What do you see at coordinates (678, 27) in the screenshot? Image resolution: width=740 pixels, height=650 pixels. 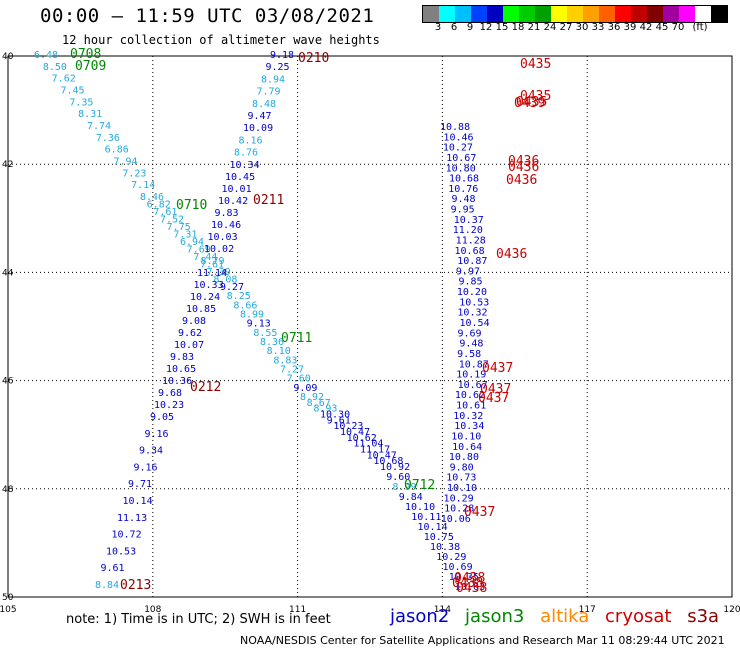 I see `color-scale-label: 70` at bounding box center [678, 27].